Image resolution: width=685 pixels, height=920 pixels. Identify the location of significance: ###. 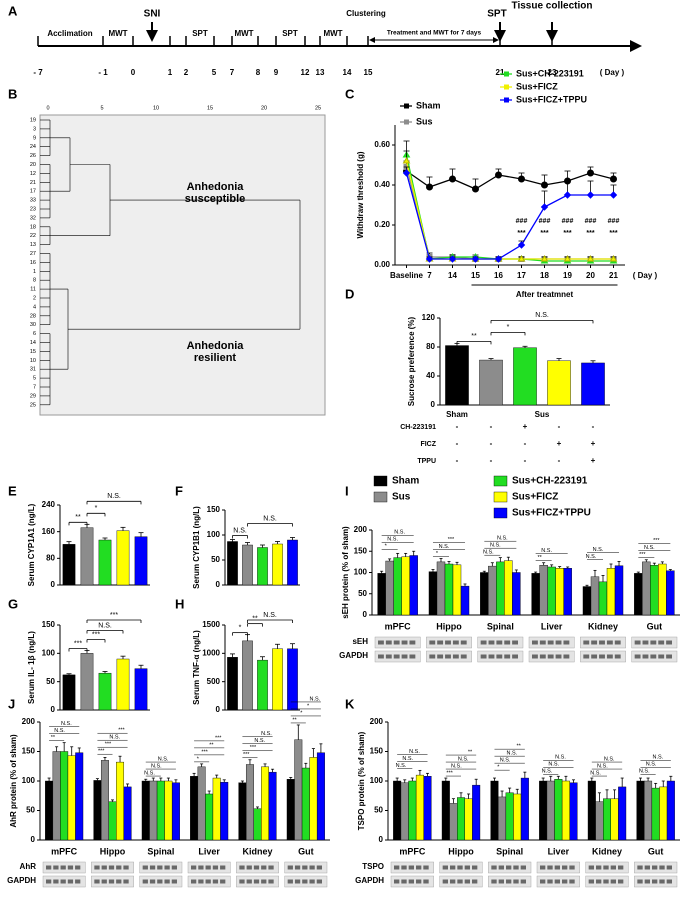
(522, 221).